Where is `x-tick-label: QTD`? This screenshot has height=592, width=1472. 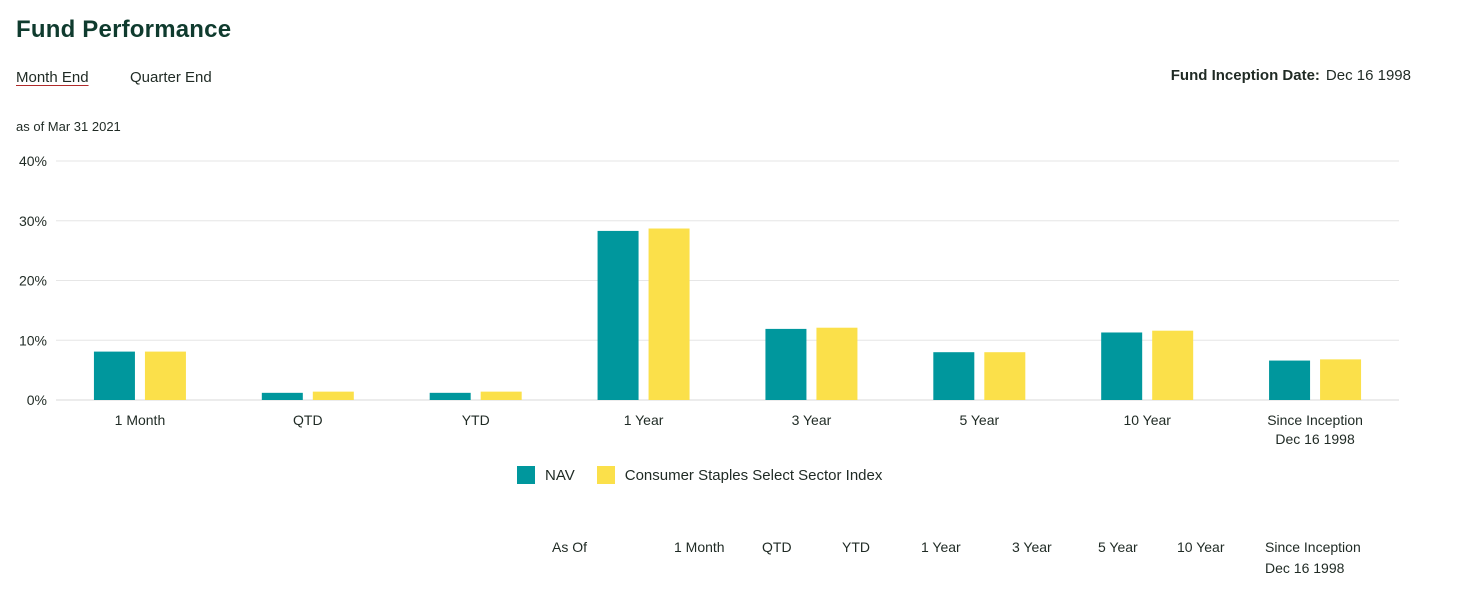 x-tick-label: QTD is located at coordinates (308, 420).